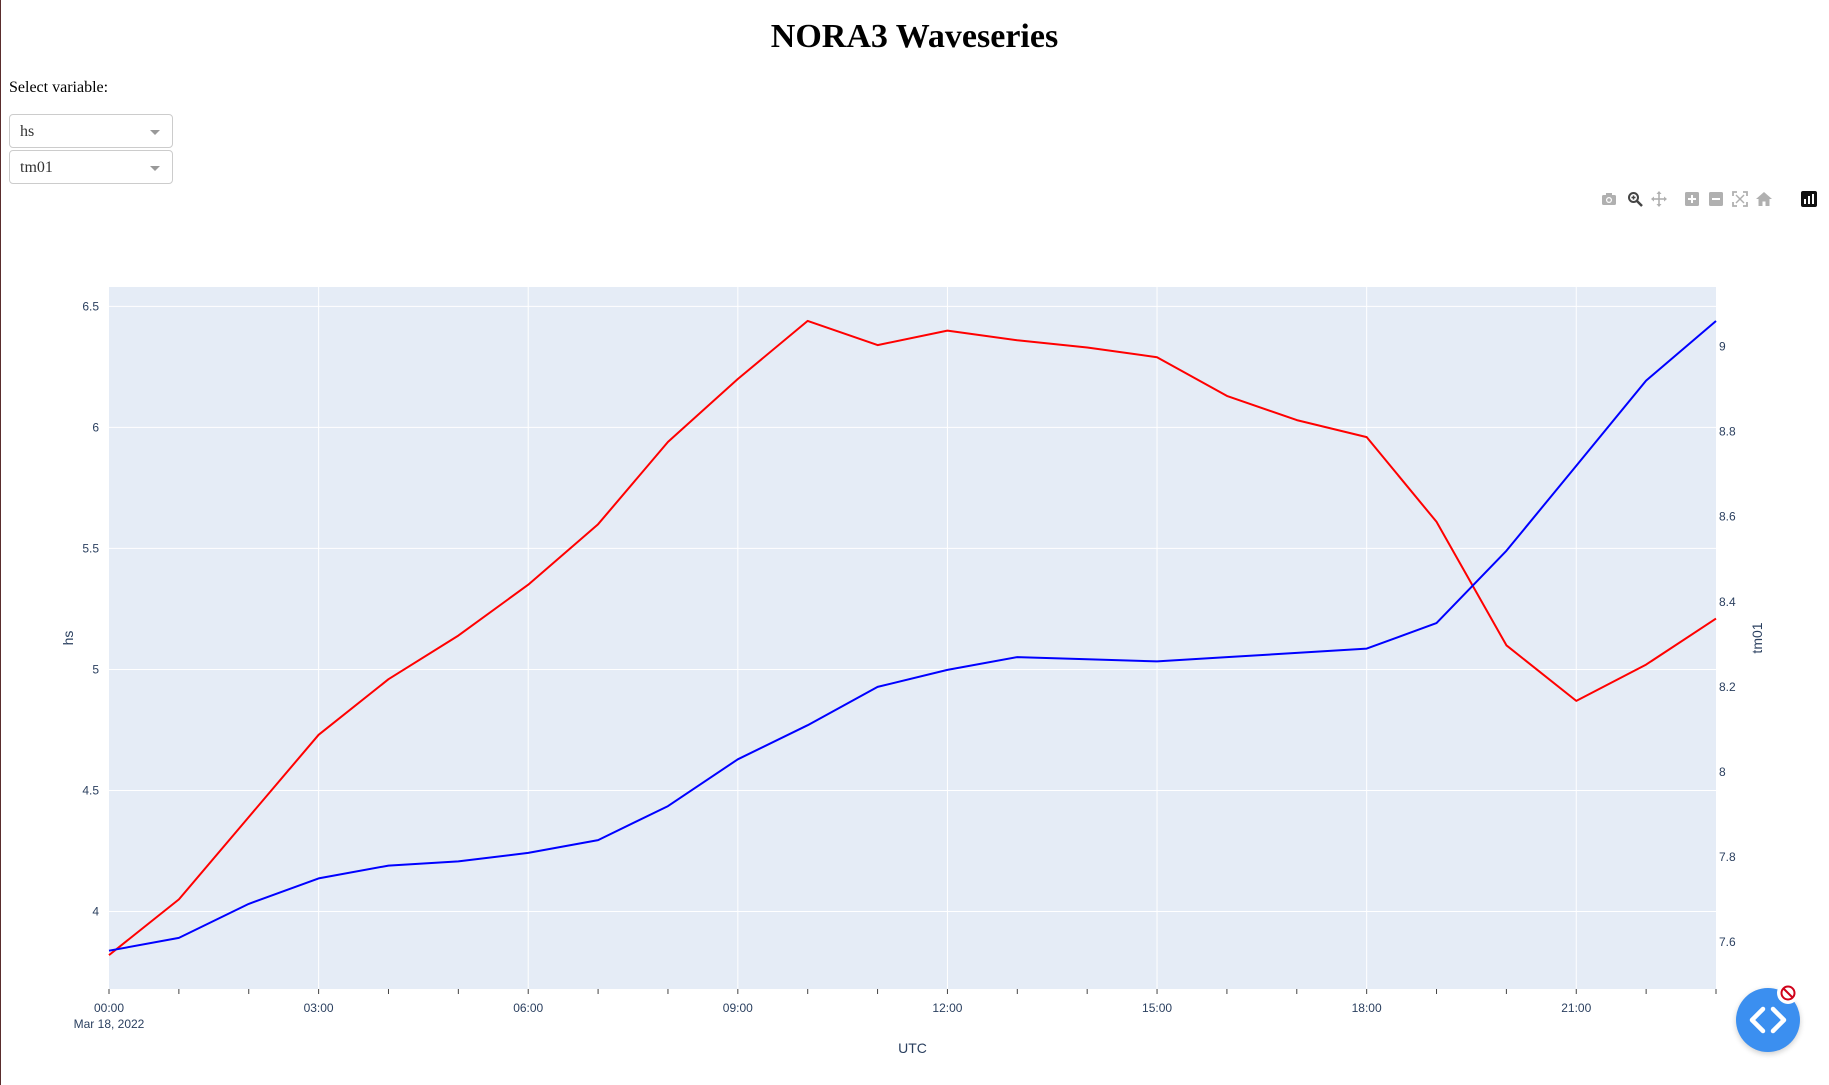 This screenshot has width=1829, height=1085. I want to click on code-toggle-button, so click(1768, 1020).